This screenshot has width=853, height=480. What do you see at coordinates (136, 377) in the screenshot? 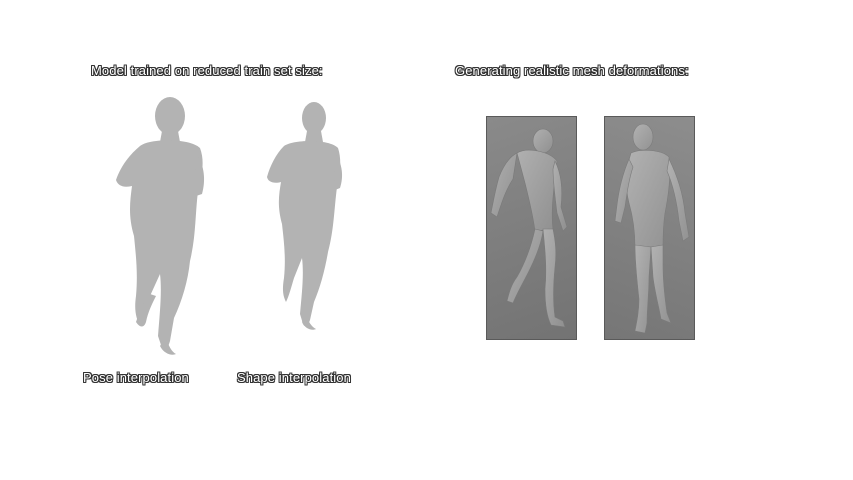
I see `pose-interpolation-label: Pose interpolation` at bounding box center [136, 377].